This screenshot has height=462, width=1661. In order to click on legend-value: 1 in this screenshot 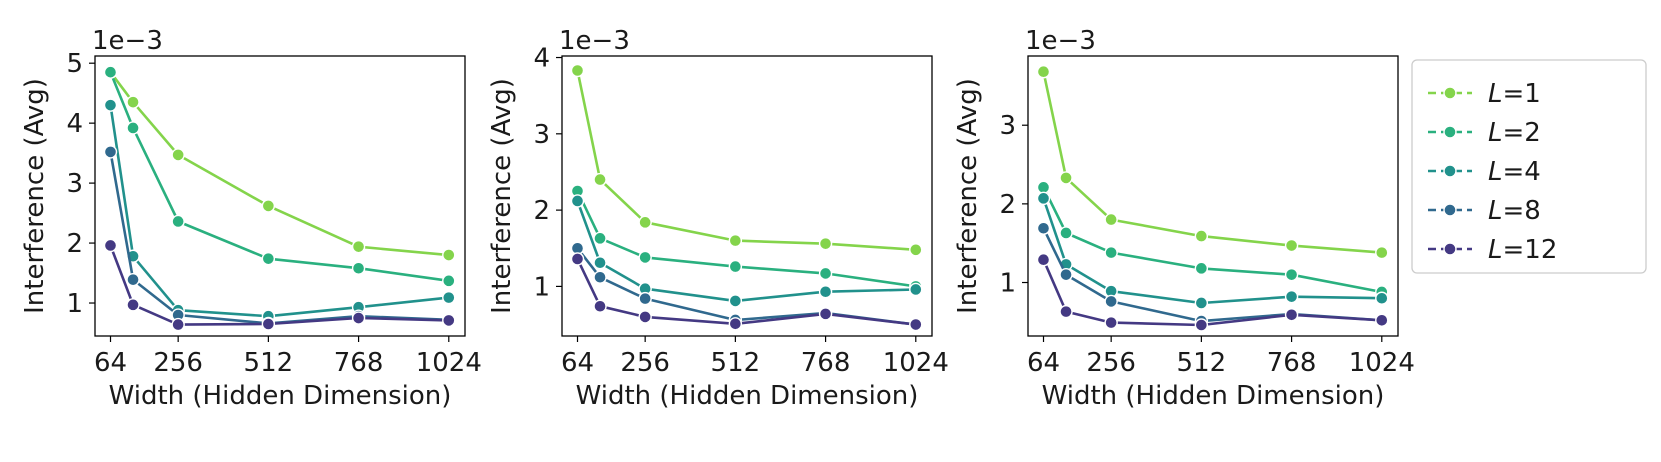, I will do `click(1532, 94)`.